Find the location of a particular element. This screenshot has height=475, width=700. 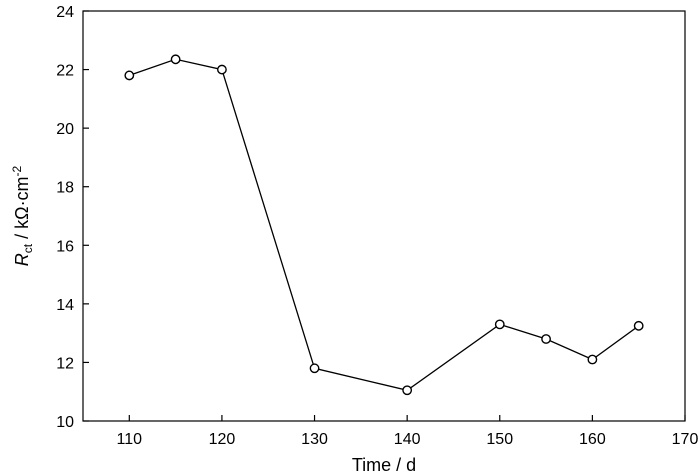

y-axis-tick-labels: 10 12 14 16 18 20 22 24 is located at coordinates (65, 217).